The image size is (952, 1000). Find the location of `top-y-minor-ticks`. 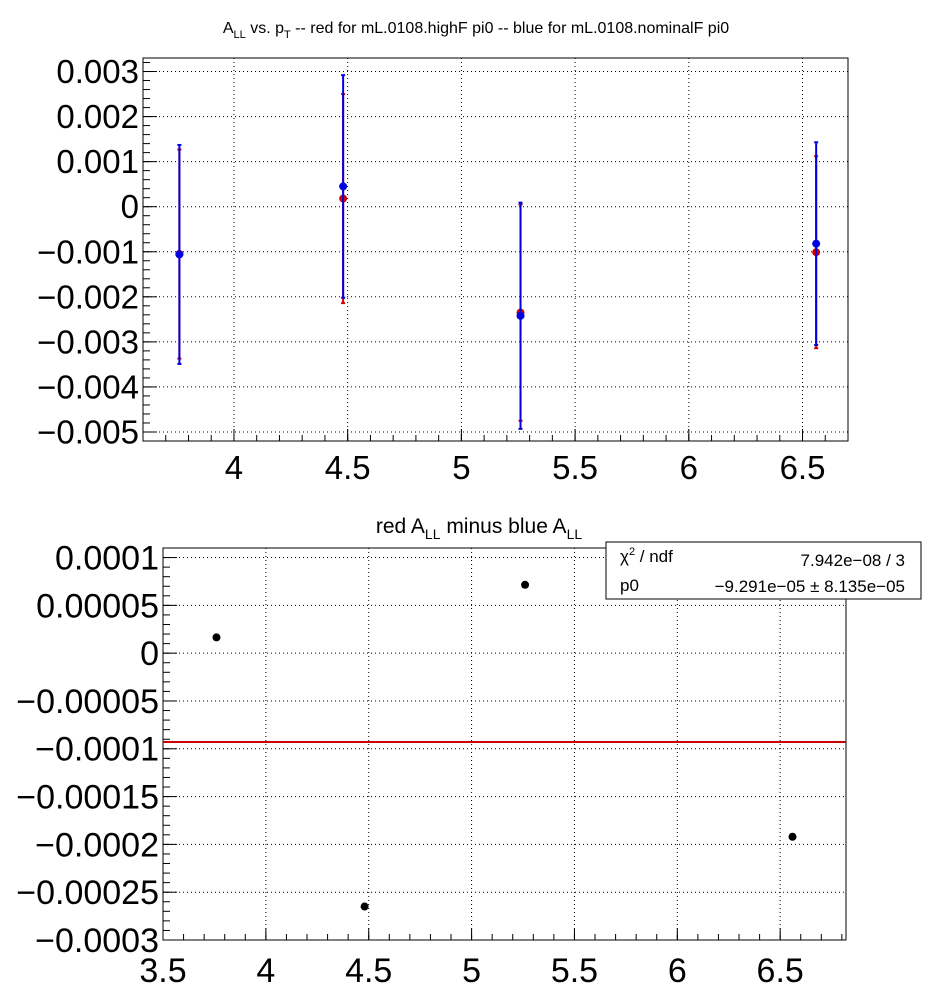

top-y-minor-ticks is located at coordinates (150, 252).